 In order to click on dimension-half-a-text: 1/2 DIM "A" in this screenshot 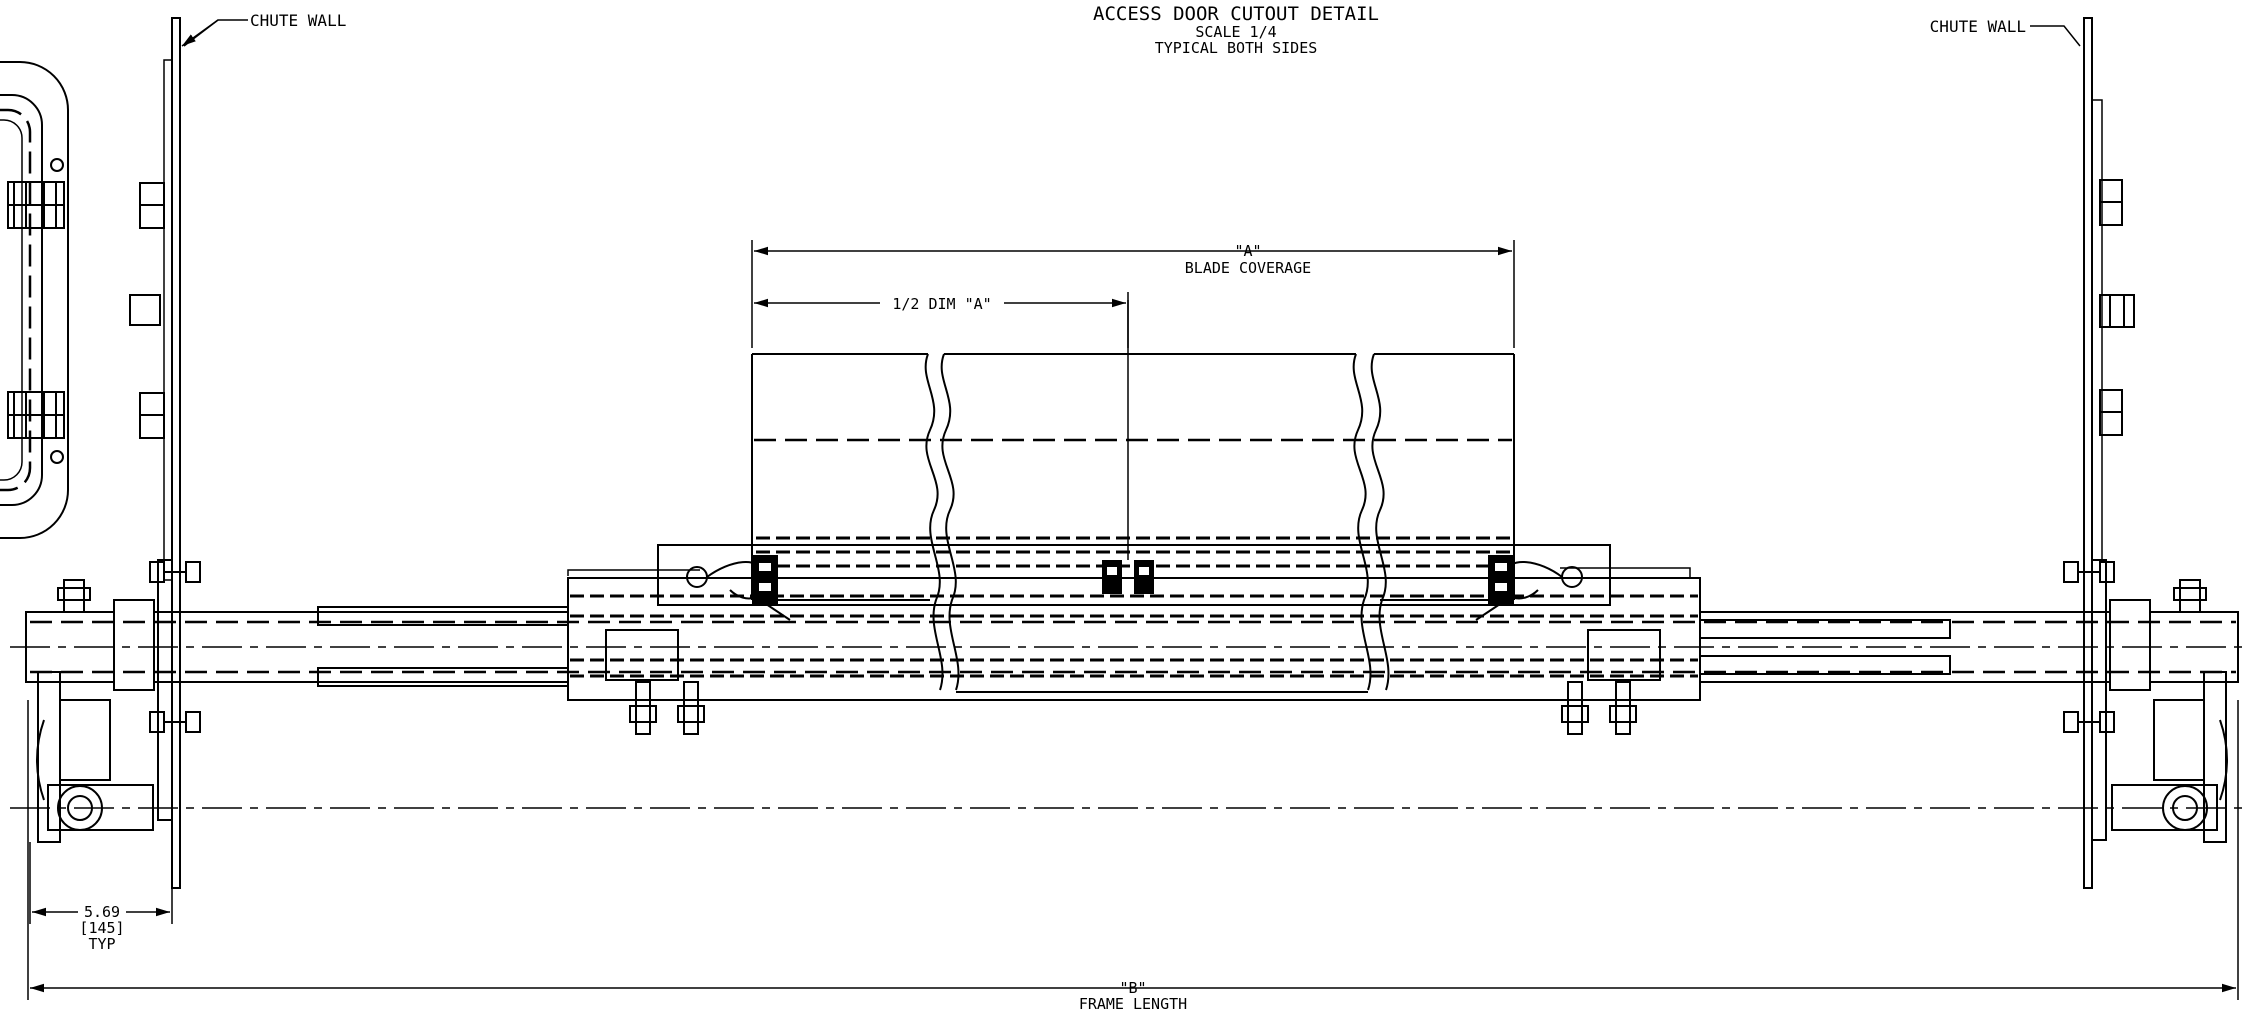, I will do `click(941, 304)`.